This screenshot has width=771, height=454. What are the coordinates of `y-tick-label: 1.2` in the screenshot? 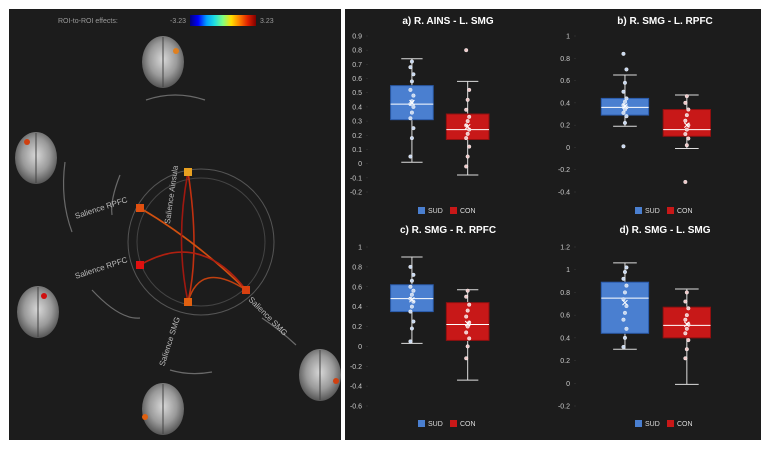 It's located at (565, 248).